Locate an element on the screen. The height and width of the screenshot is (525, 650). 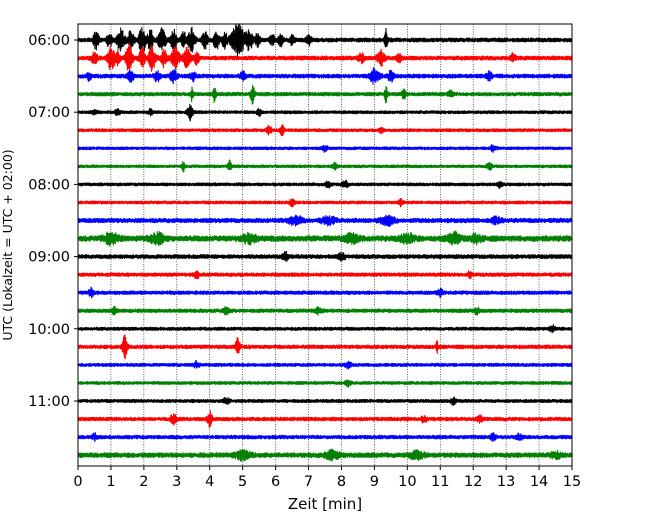
x-axis-label: Zeit [min] is located at coordinates (325, 504).